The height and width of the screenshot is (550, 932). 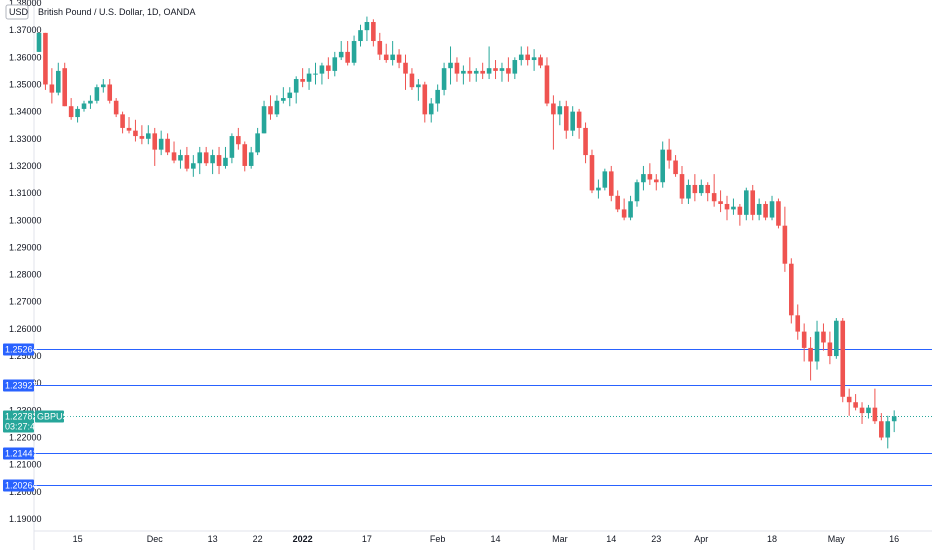 I want to click on currency-label: USD, so click(x=19, y=12).